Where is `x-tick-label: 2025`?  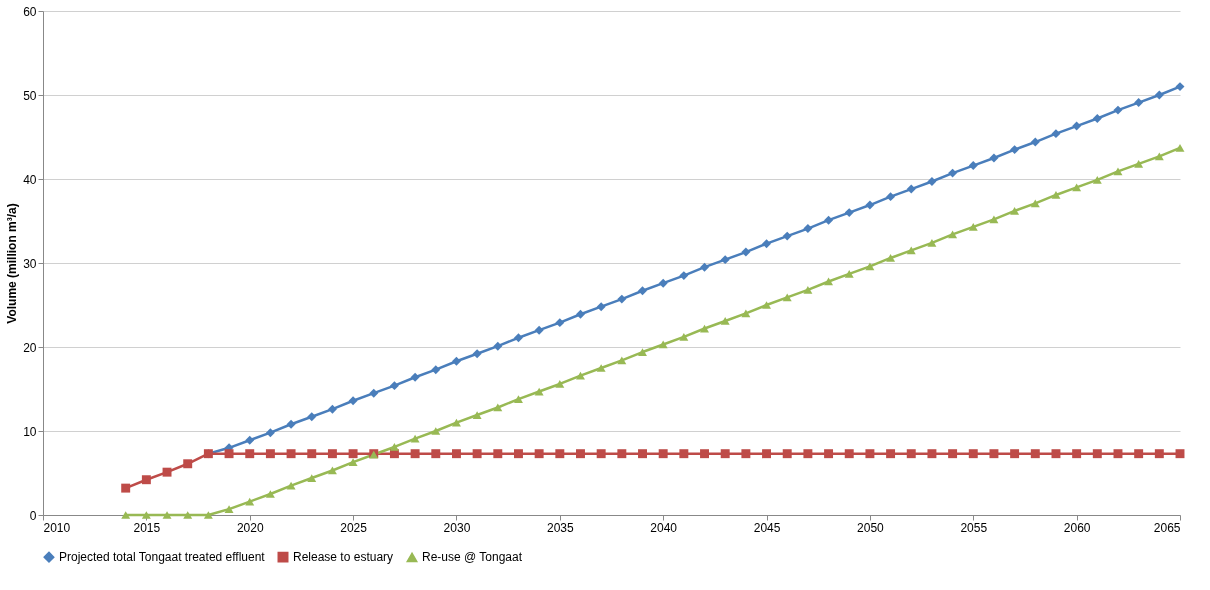 x-tick-label: 2025 is located at coordinates (354, 527).